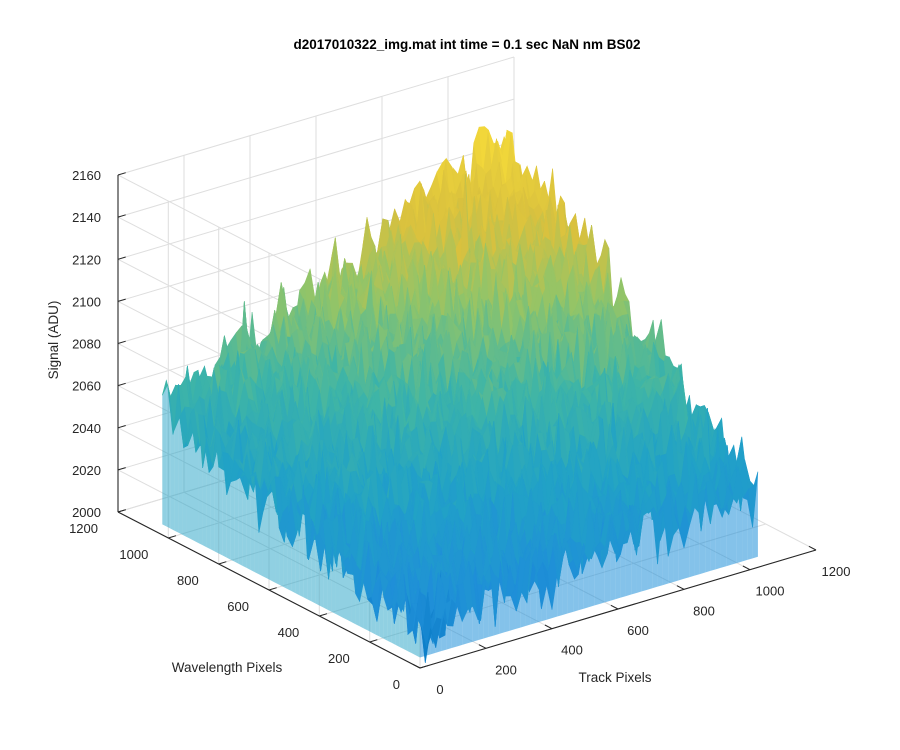  Describe the element at coordinates (396, 684) in the screenshot. I see `y-tick-label: 0` at that location.